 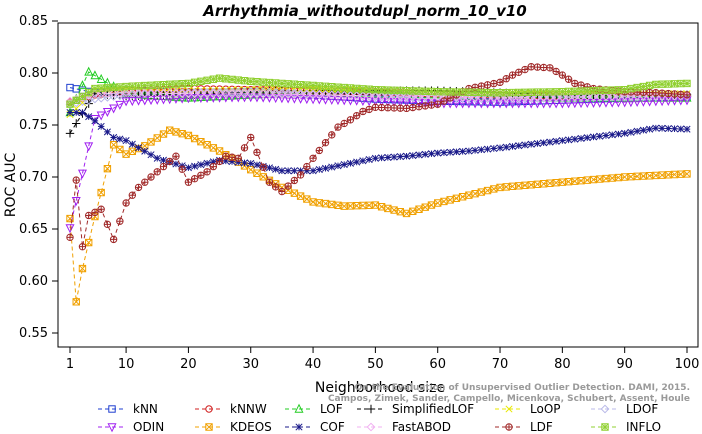 I want to click on legend-item-kdeos: KDEOS, so click(x=233, y=427).